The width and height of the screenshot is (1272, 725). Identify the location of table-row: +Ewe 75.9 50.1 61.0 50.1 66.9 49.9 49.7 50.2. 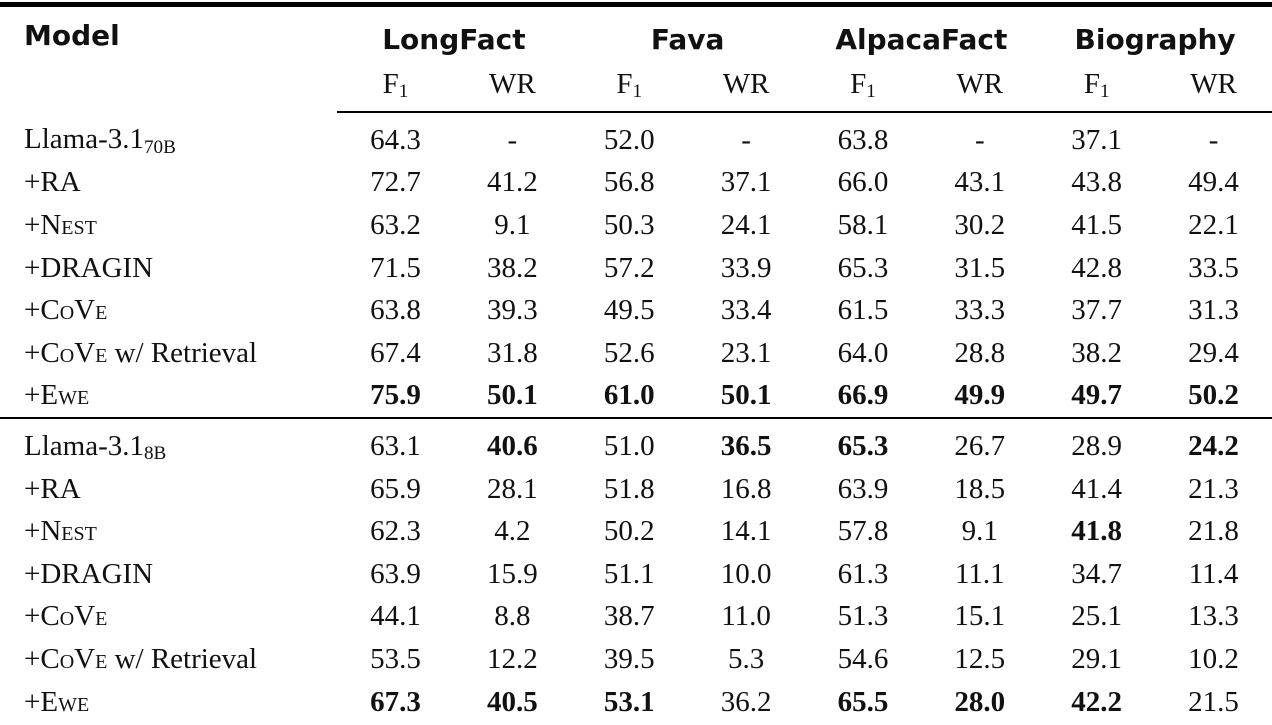
(636, 397).